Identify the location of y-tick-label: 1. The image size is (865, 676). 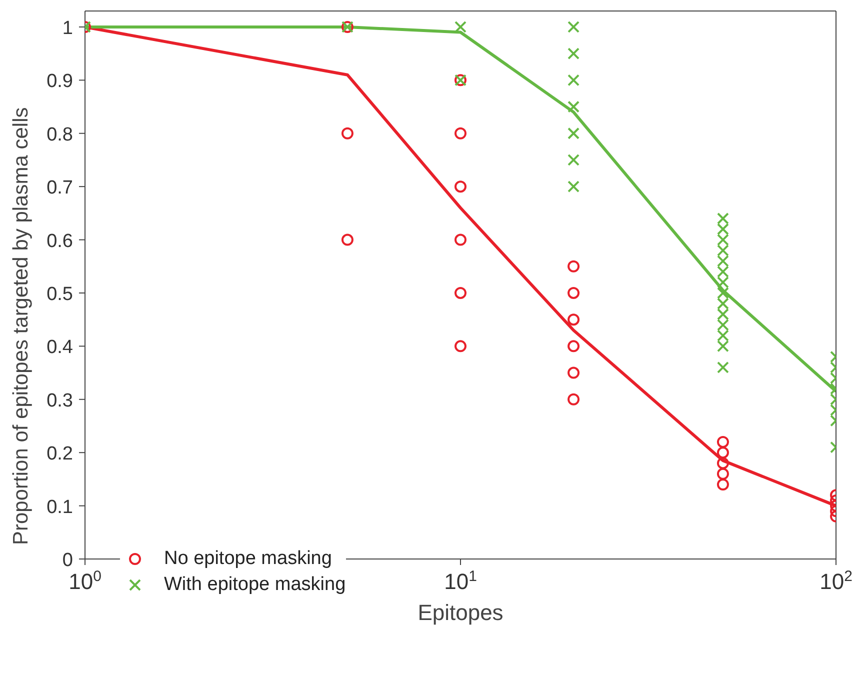
(67, 28).